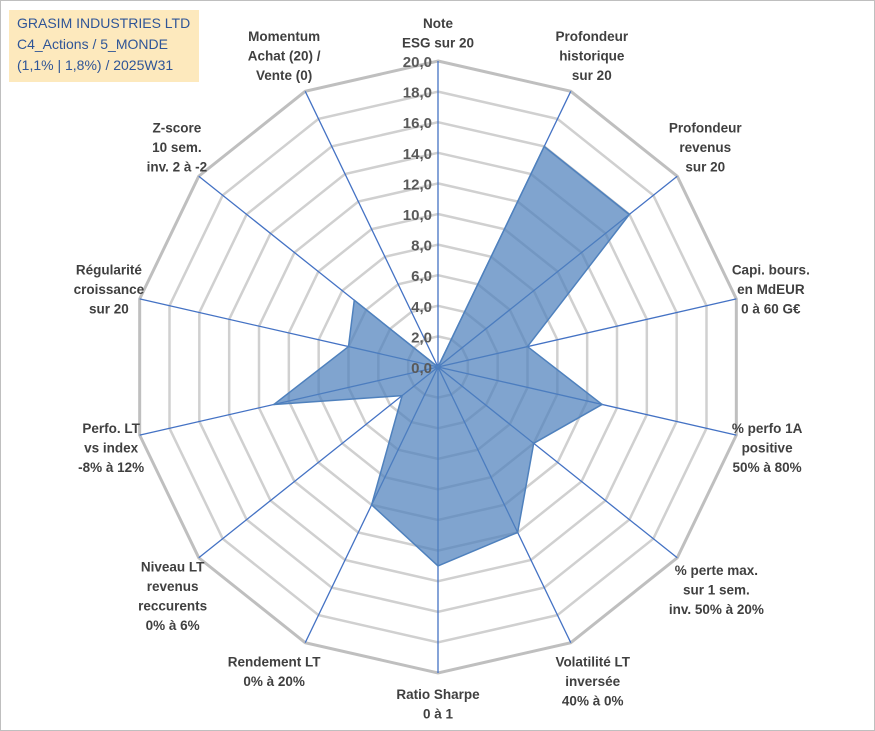 The width and height of the screenshot is (875, 731). I want to click on category-label-line: positive, so click(768, 447).